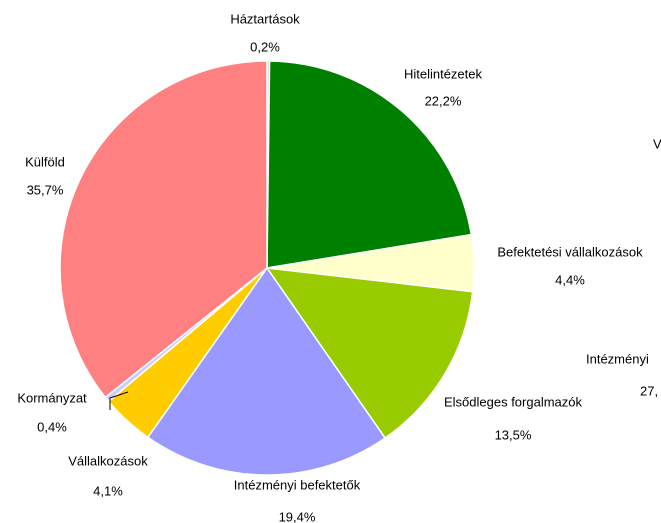  I want to click on value-label: 22,2%, so click(443, 100).